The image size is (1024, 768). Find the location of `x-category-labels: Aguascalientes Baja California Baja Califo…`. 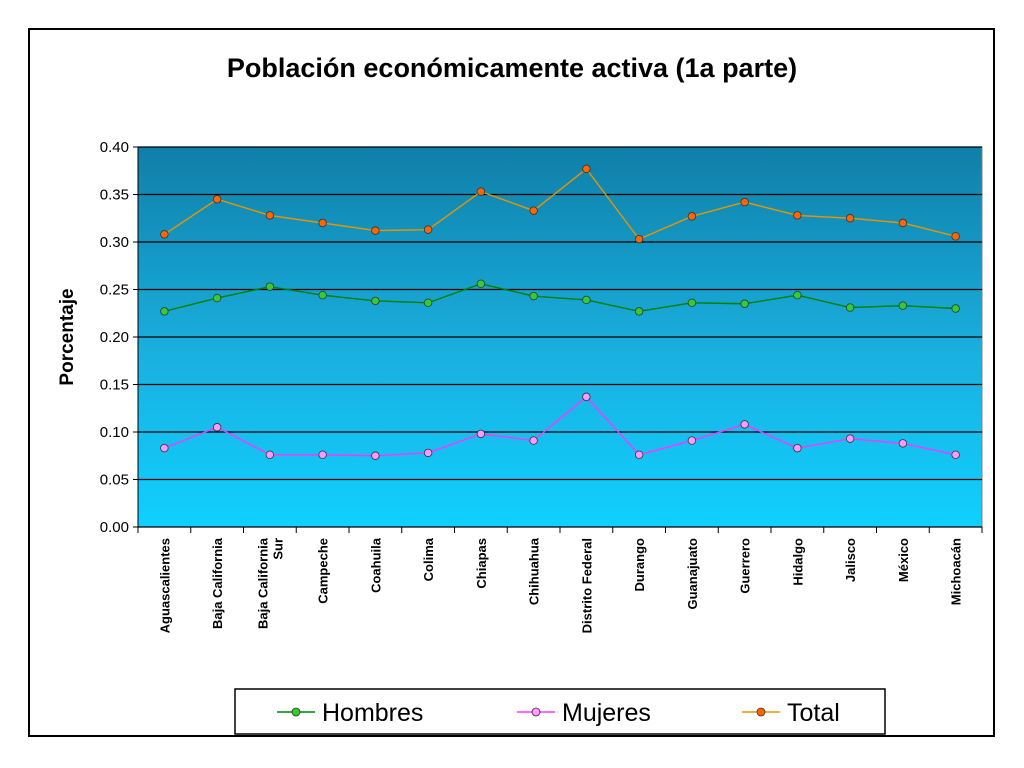

x-category-labels: Aguascalientes Baja California Baja Califo… is located at coordinates (560, 585).